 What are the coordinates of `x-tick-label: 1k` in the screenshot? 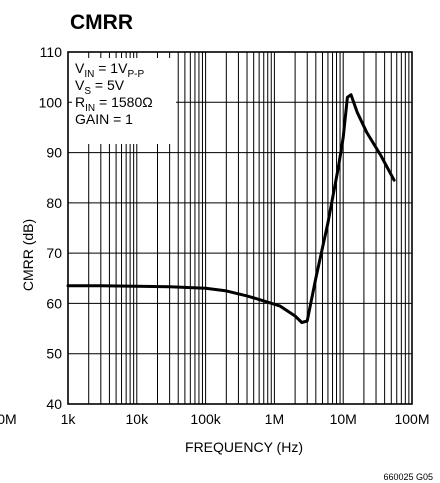 It's located at (69, 419).